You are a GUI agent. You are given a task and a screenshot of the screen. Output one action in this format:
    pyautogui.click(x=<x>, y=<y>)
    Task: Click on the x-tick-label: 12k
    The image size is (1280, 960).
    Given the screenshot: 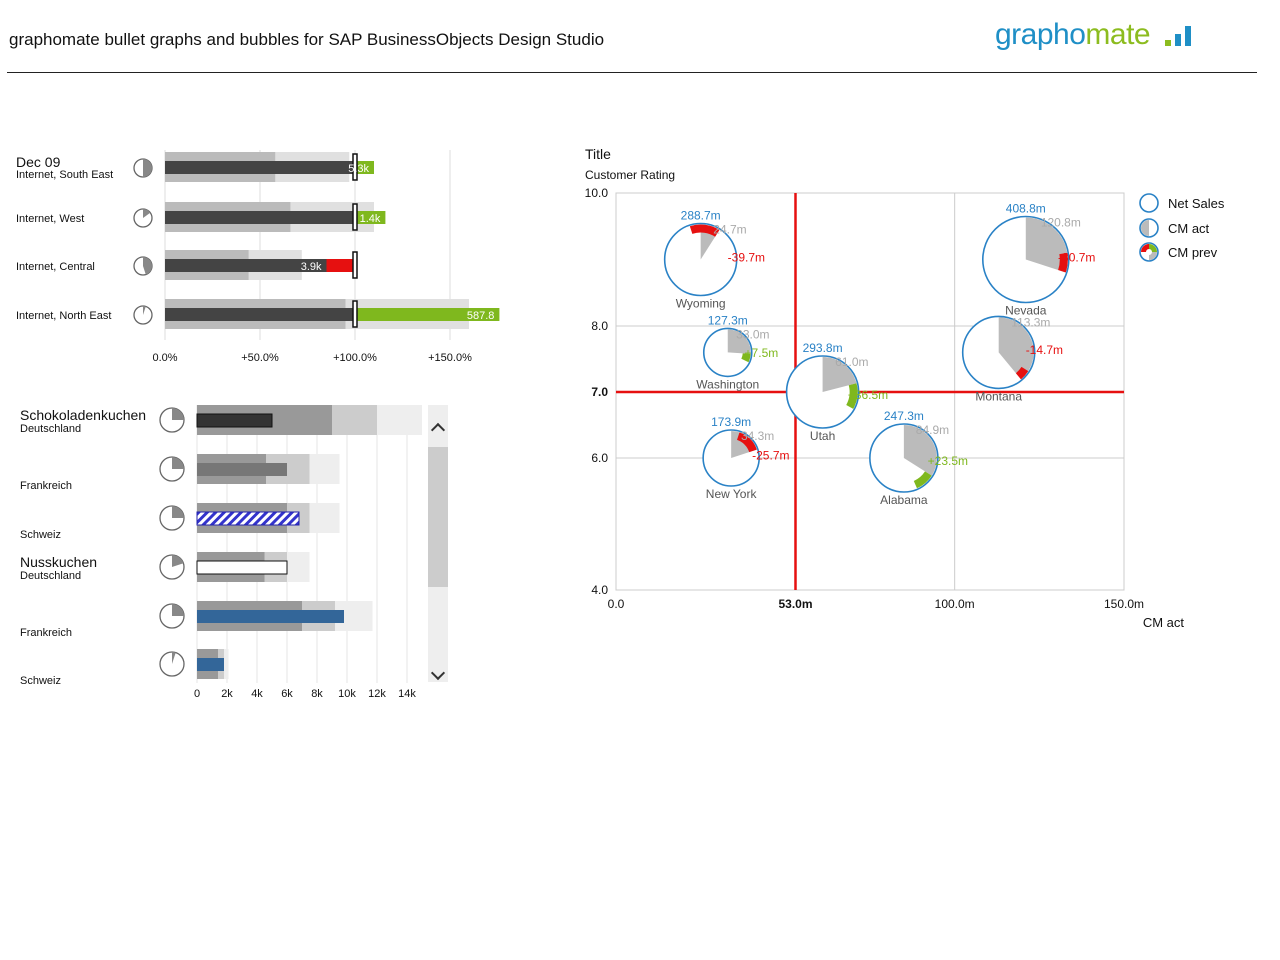 What is the action you would take?
    pyautogui.click(x=377, y=694)
    